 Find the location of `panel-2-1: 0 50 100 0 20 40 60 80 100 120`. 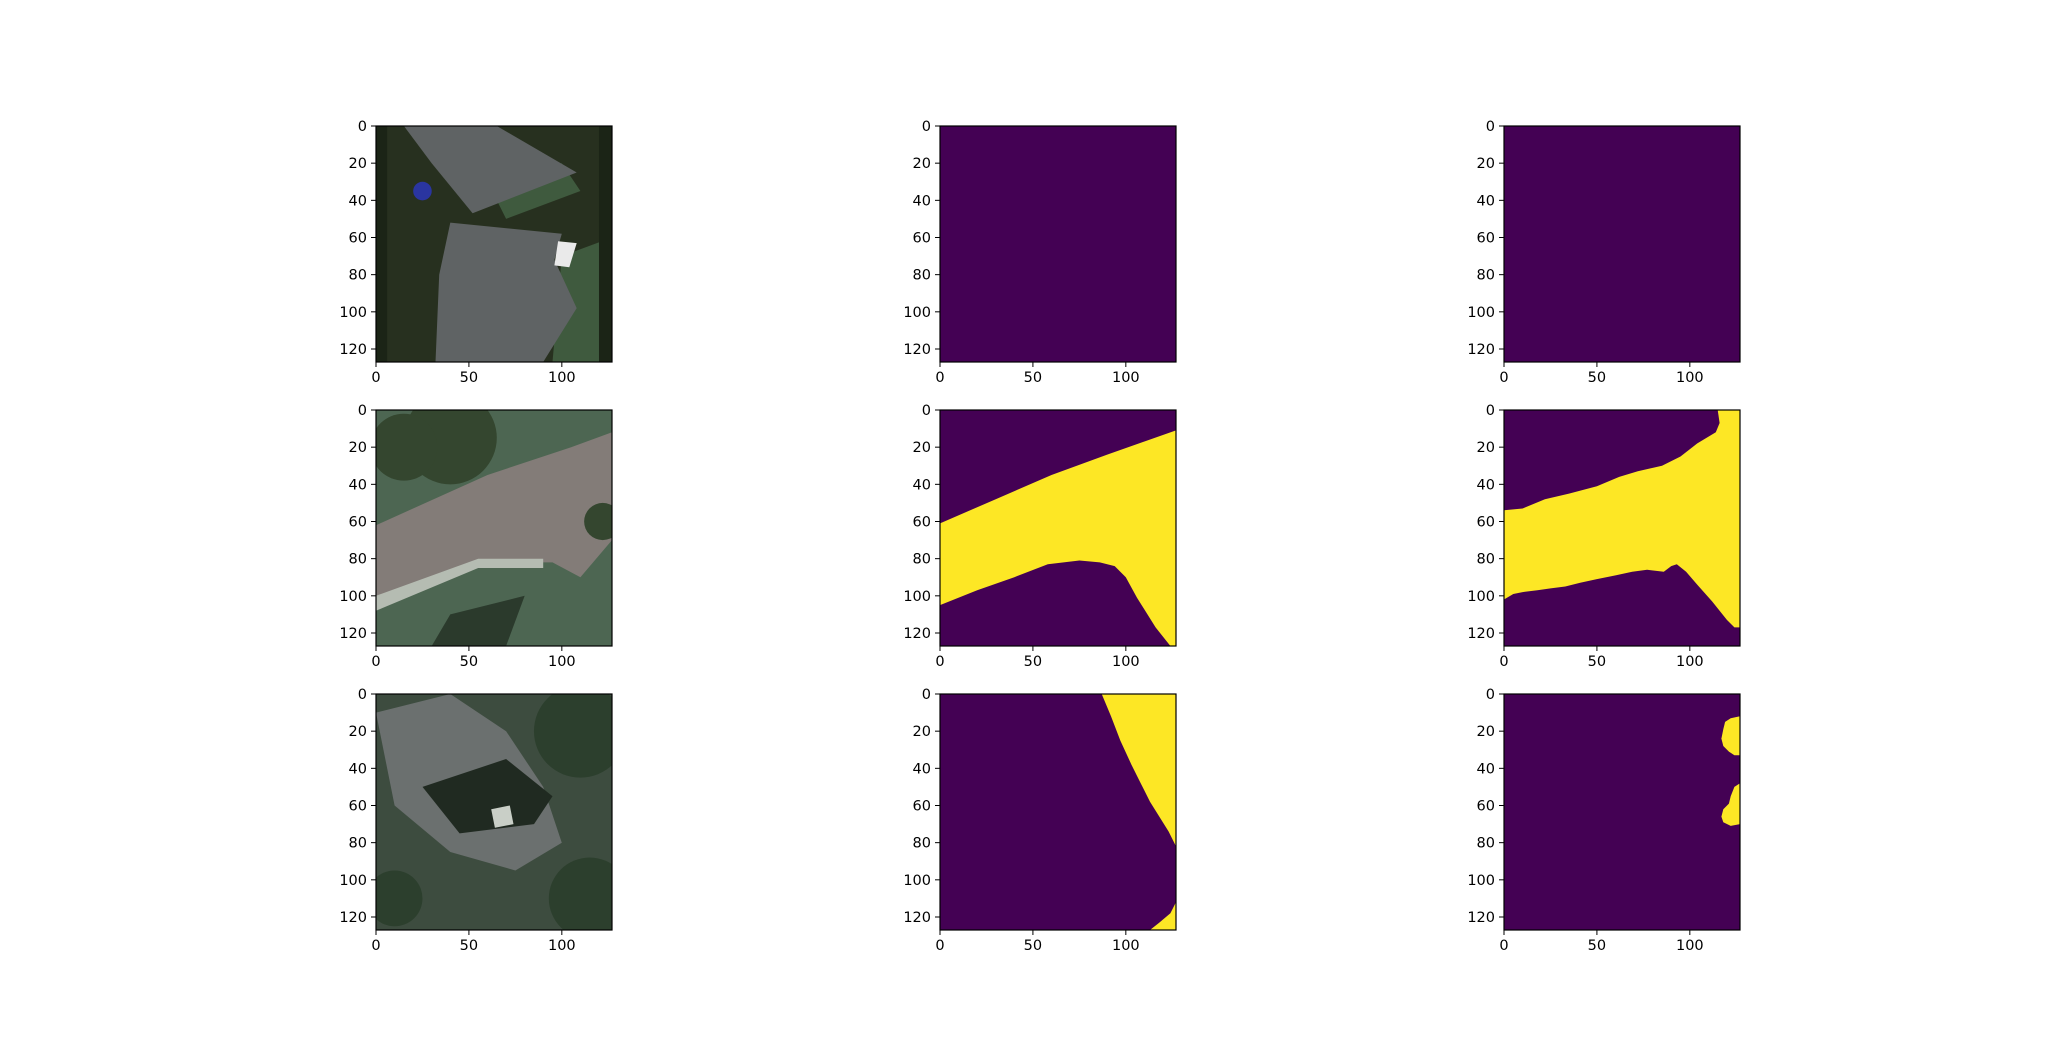

panel-2-1: 0 50 100 0 20 40 60 80 100 120 is located at coordinates (1040, 820).